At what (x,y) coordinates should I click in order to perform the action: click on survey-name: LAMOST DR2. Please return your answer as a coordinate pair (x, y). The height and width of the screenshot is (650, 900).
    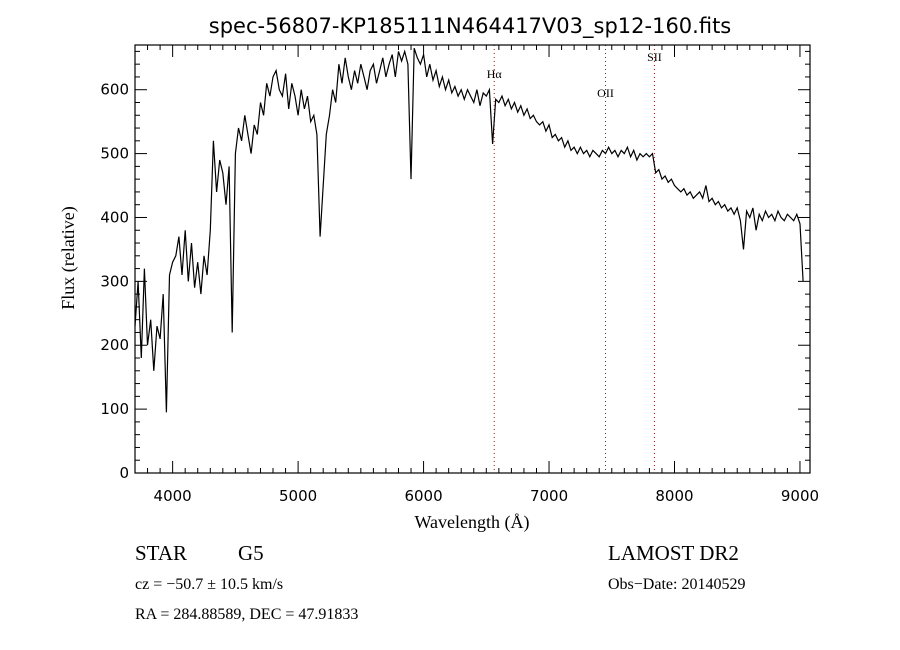
    Looking at the image, I should click on (673, 553).